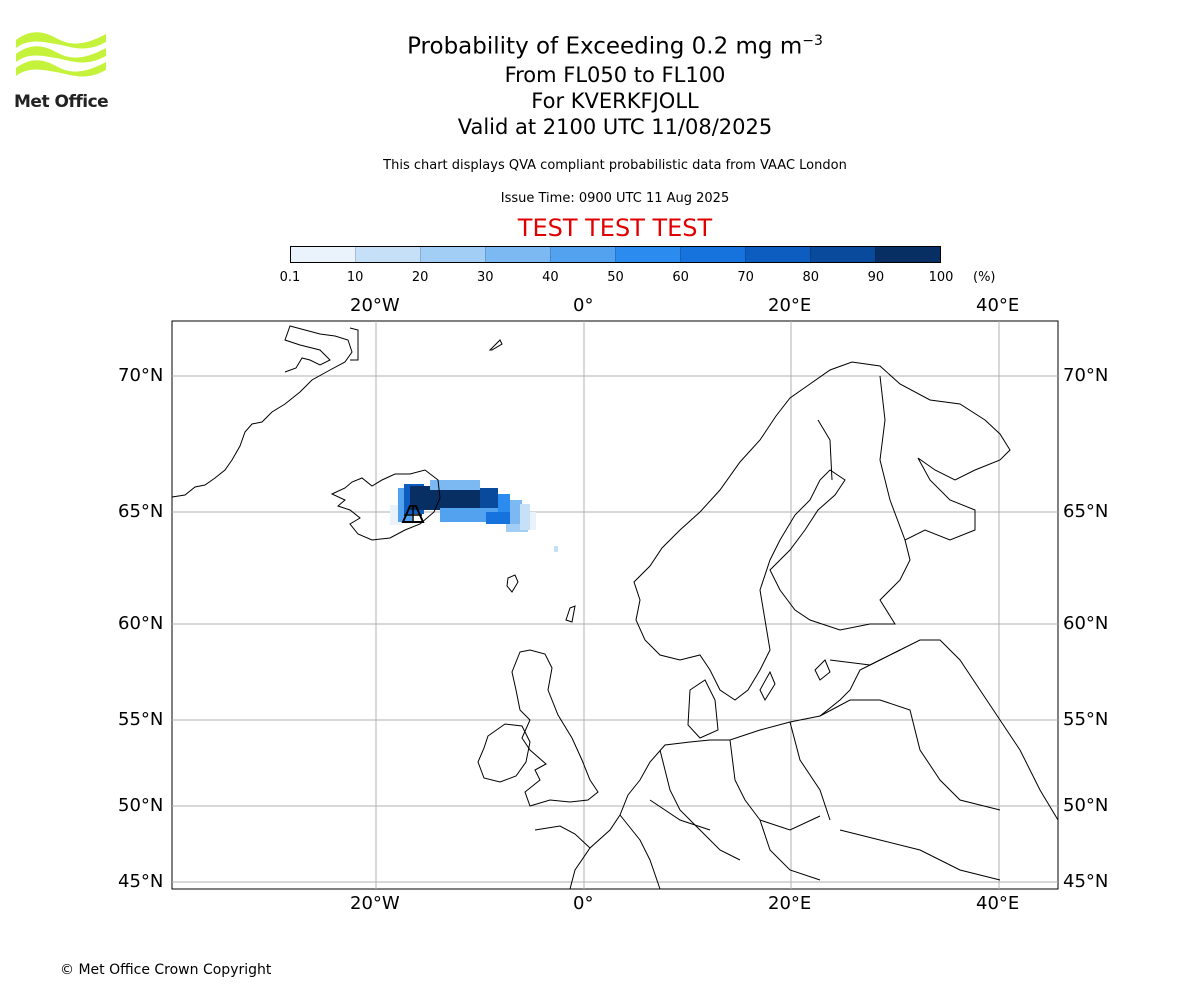 This screenshot has width=1200, height=1000. Describe the element at coordinates (1086, 881) in the screenshot. I see `lat-label-right: 45°N` at that location.